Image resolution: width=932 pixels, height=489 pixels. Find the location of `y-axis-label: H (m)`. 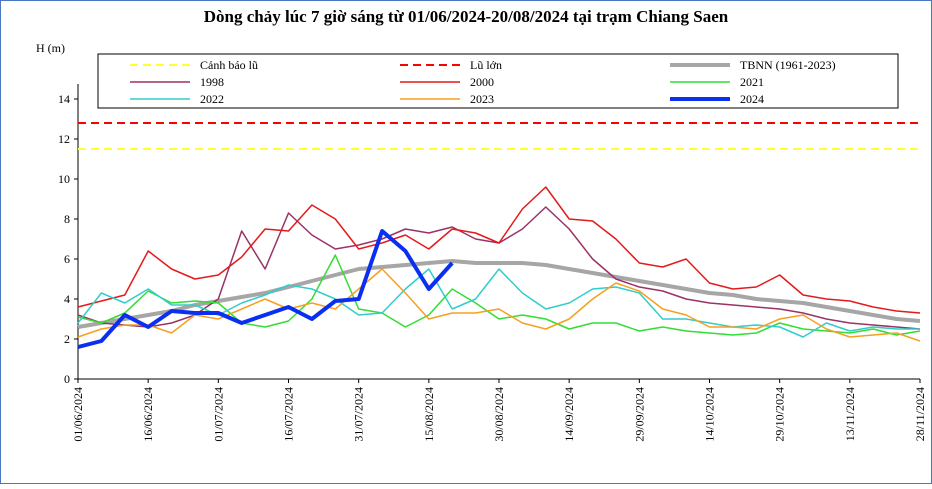

y-axis-label: H (m) is located at coordinates (50, 48).